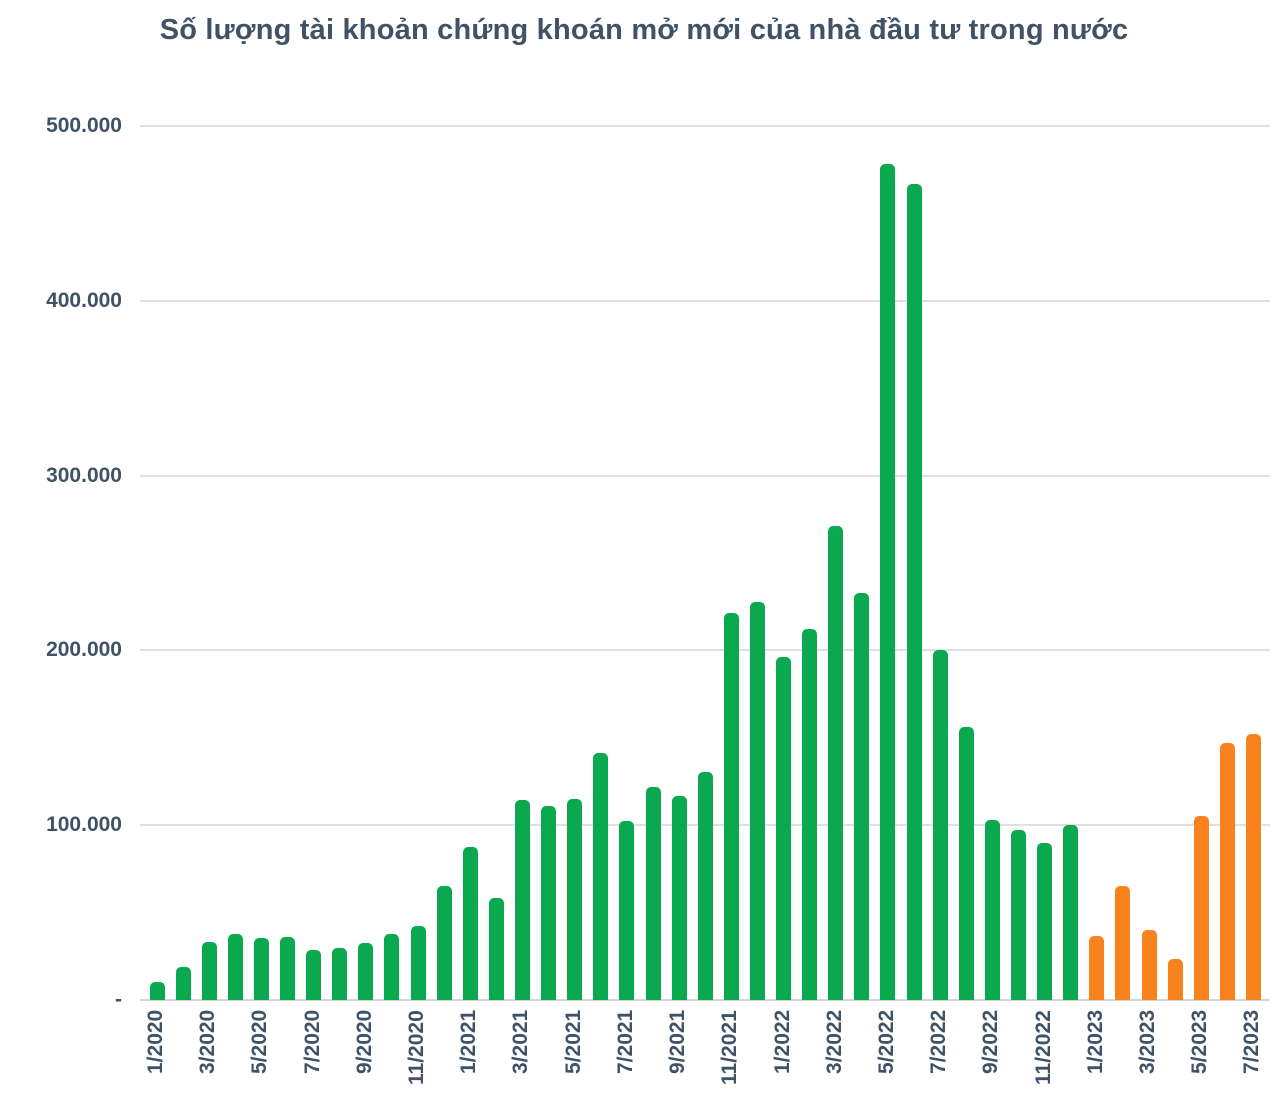  What do you see at coordinates (966, 863) in the screenshot?
I see `bar-8/2022` at bounding box center [966, 863].